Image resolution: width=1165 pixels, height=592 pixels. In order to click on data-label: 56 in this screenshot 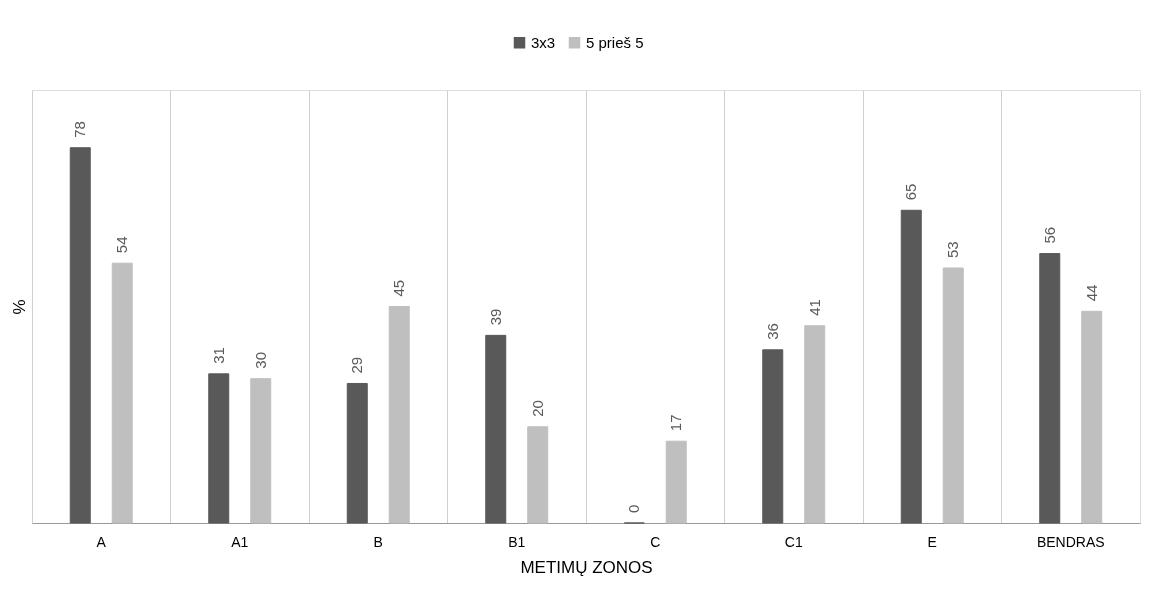, I will do `click(1049, 235)`.